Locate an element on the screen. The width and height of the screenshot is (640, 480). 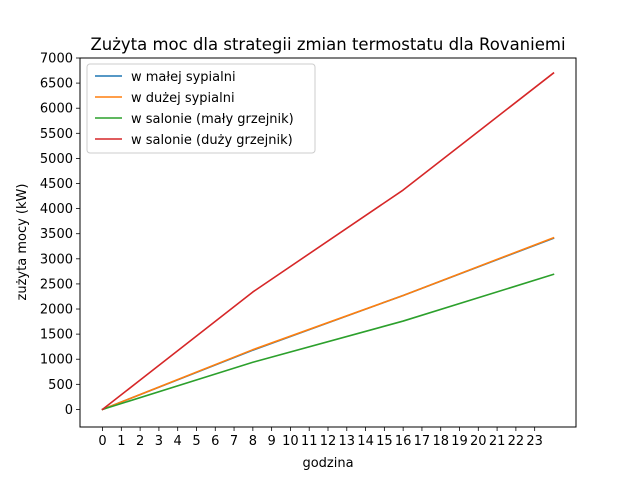
y-tick-label: 6500 is located at coordinates (56, 84).